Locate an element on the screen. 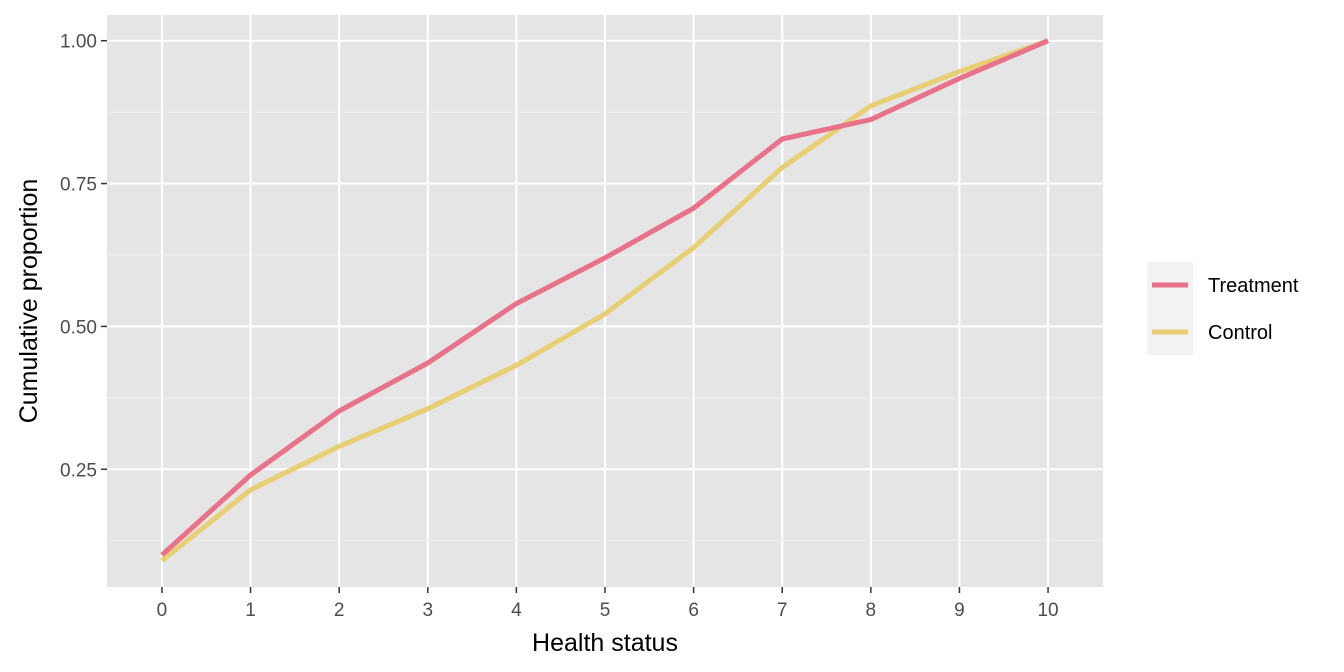 This screenshot has height=672, width=1344. legend-label-treatment: Treatment is located at coordinates (1253, 286).